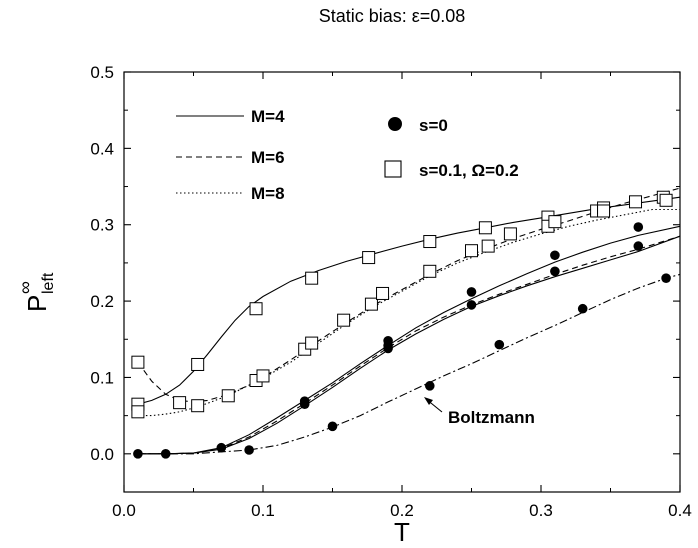  Describe the element at coordinates (451, 148) in the screenshot. I see `legend-markers: s=0 s=0.1, Ω=0.2` at that location.